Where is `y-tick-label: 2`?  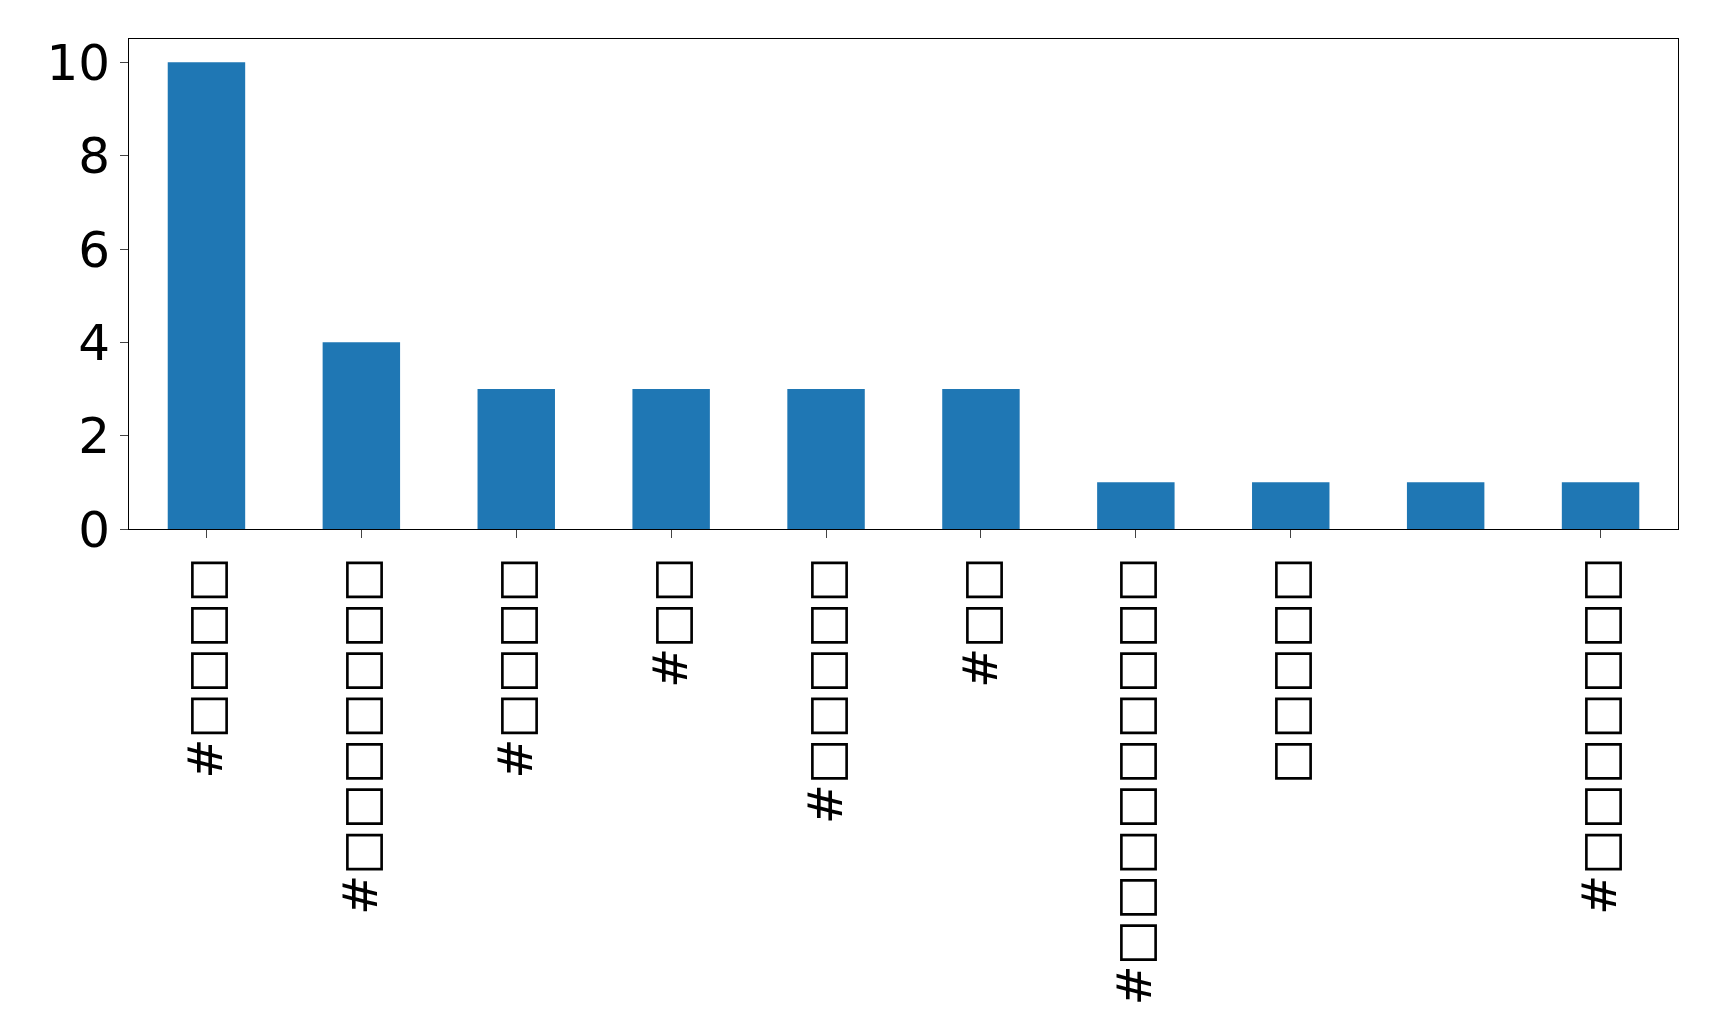
y-tick-label: 2 is located at coordinates (94, 436).